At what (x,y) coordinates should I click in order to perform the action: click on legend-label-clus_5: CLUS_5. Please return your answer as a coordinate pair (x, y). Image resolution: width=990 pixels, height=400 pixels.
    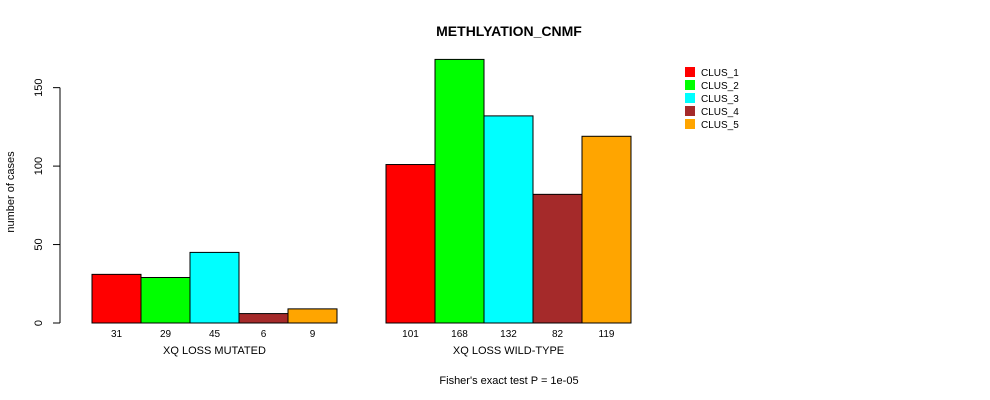
    Looking at the image, I should click on (720, 125).